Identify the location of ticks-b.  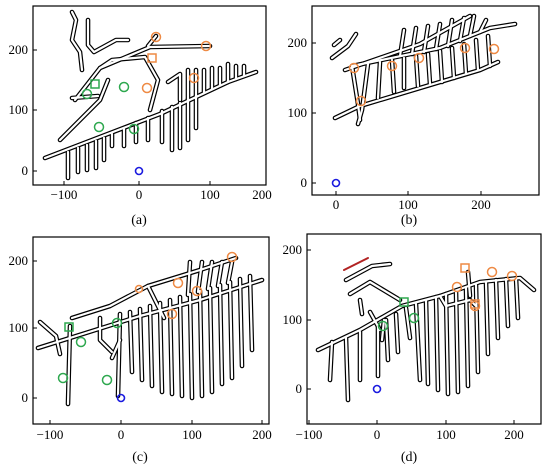
(397, 118).